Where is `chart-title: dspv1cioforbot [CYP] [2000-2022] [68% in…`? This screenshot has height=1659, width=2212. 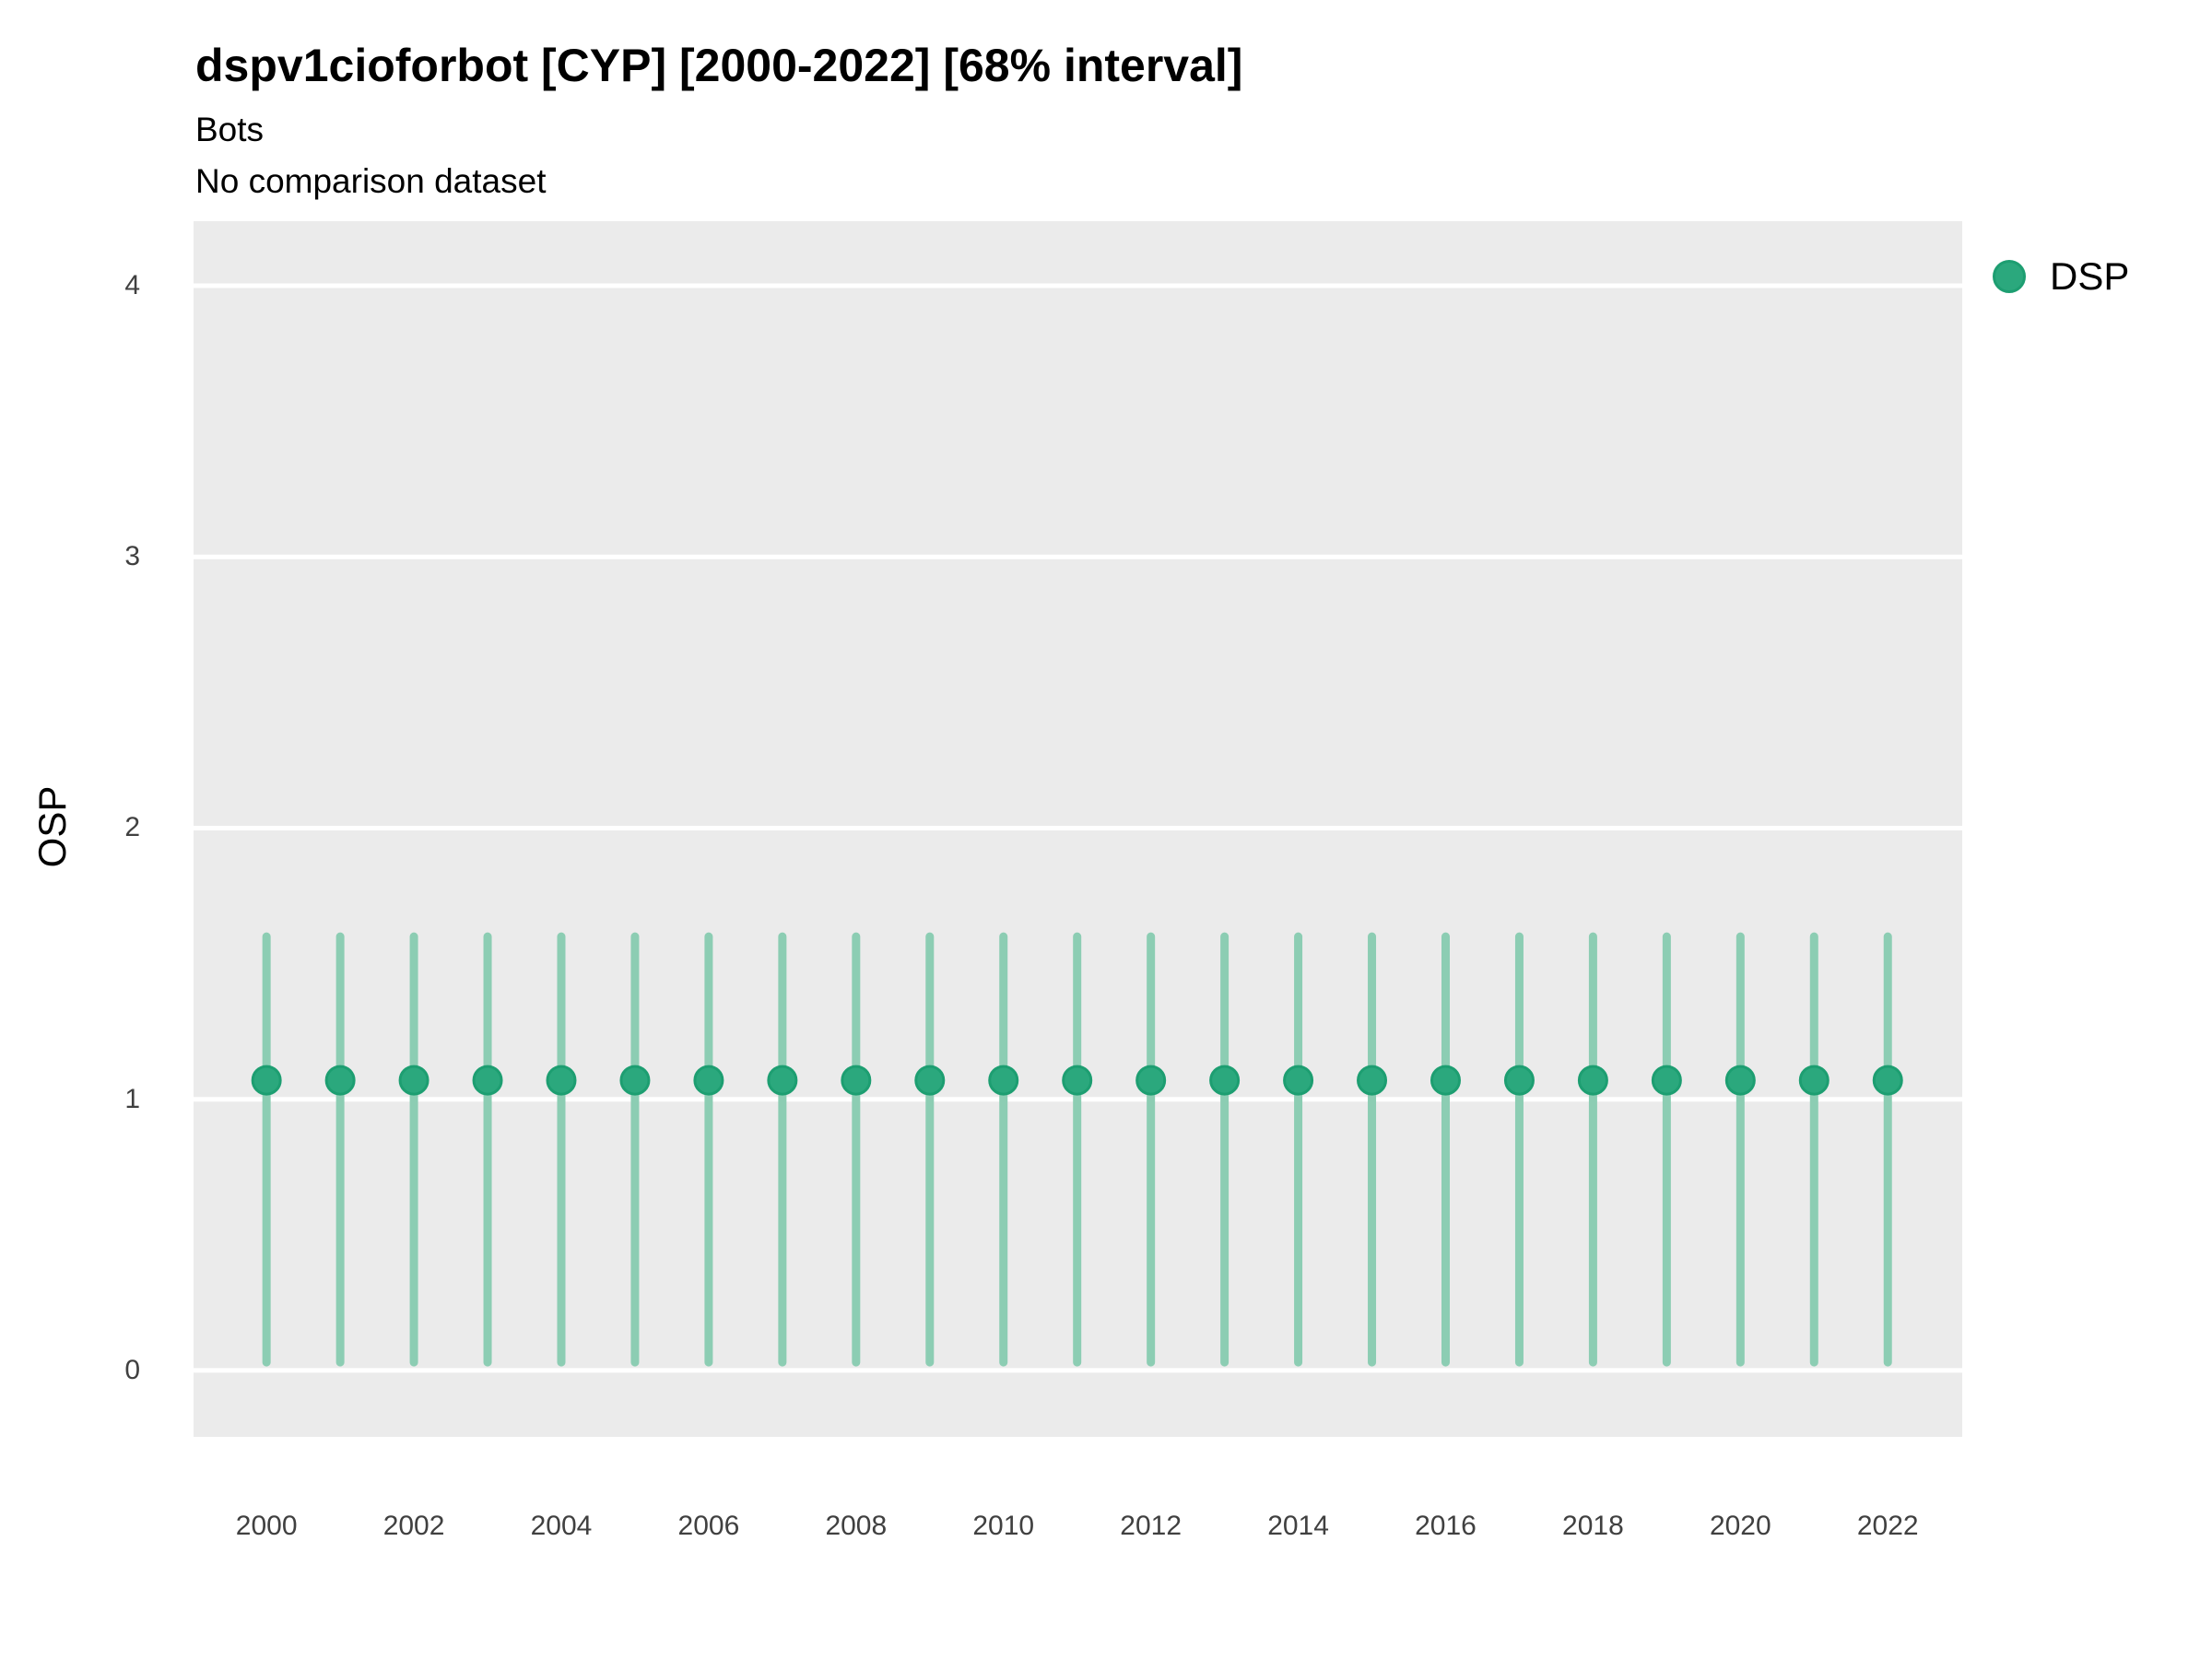
chart-title: dspv1cioforbot [CYP] [2000-2022] [68% in… is located at coordinates (719, 65).